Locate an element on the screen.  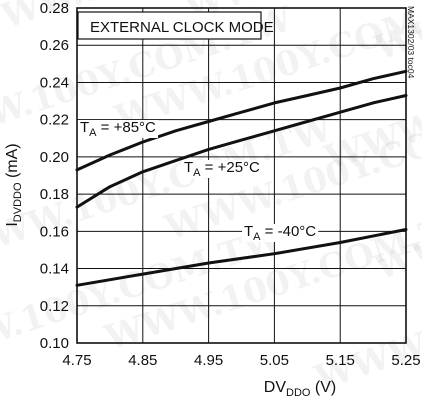
y-tick-label: 0.14 is located at coordinates (54, 269).